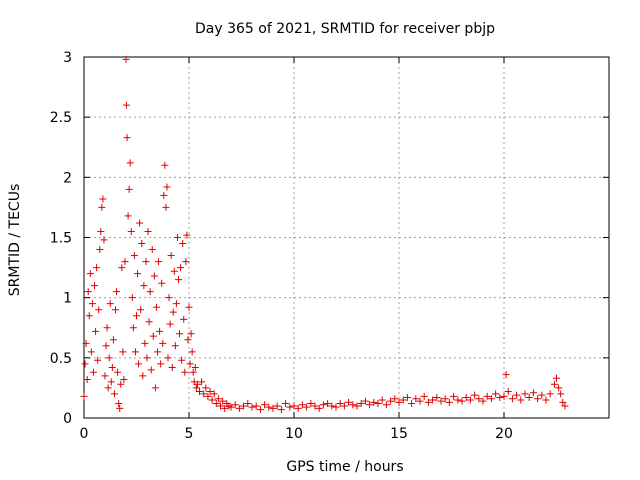  I want to click on x-tick-label: 10, so click(294, 434).